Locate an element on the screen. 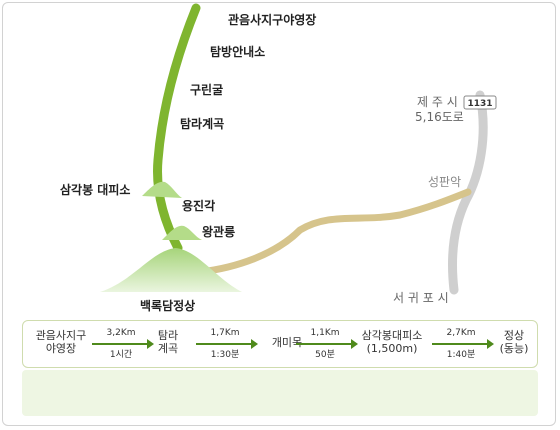 This screenshot has height=430, width=560. route-segment-1: 3,2Km 1시간 is located at coordinates (121, 344).